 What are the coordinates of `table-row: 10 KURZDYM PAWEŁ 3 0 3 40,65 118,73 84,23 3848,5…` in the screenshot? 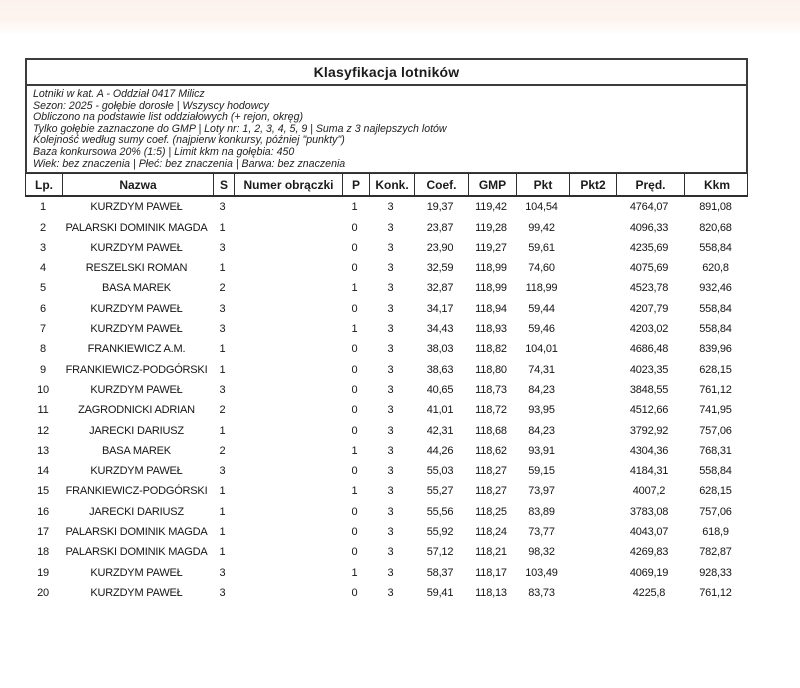 It's located at (386, 390).